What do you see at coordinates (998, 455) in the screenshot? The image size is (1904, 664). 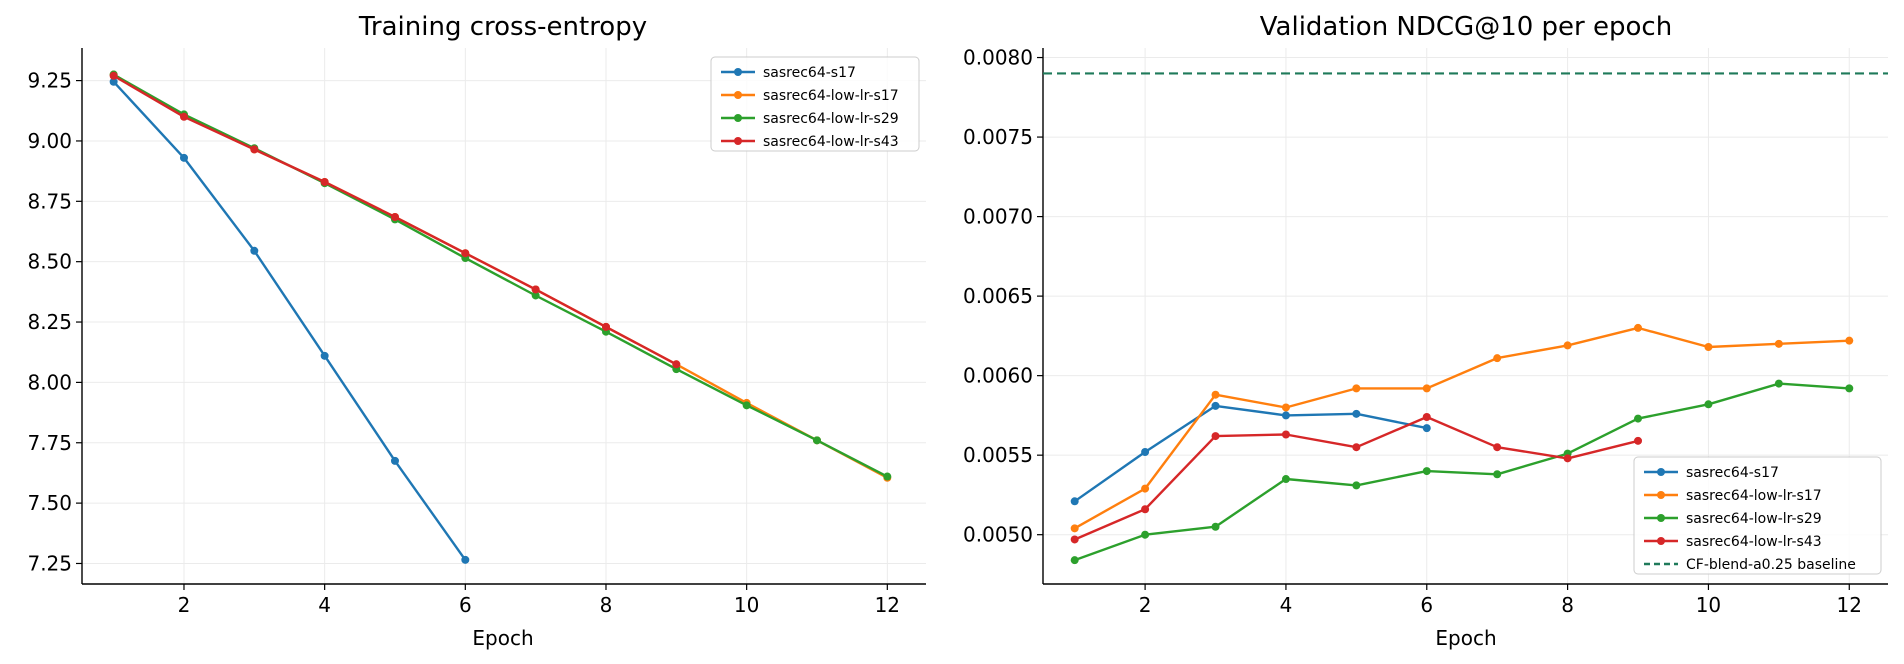 I see `y-tick-label: 0.0055` at bounding box center [998, 455].